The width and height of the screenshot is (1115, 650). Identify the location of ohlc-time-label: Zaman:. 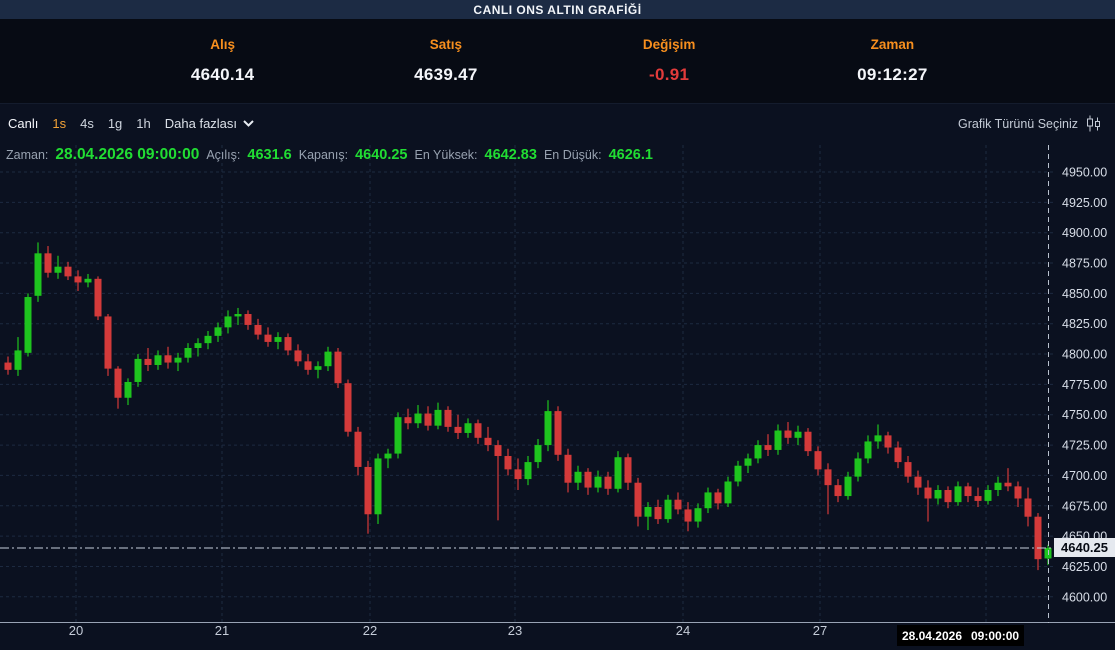
(27, 155).